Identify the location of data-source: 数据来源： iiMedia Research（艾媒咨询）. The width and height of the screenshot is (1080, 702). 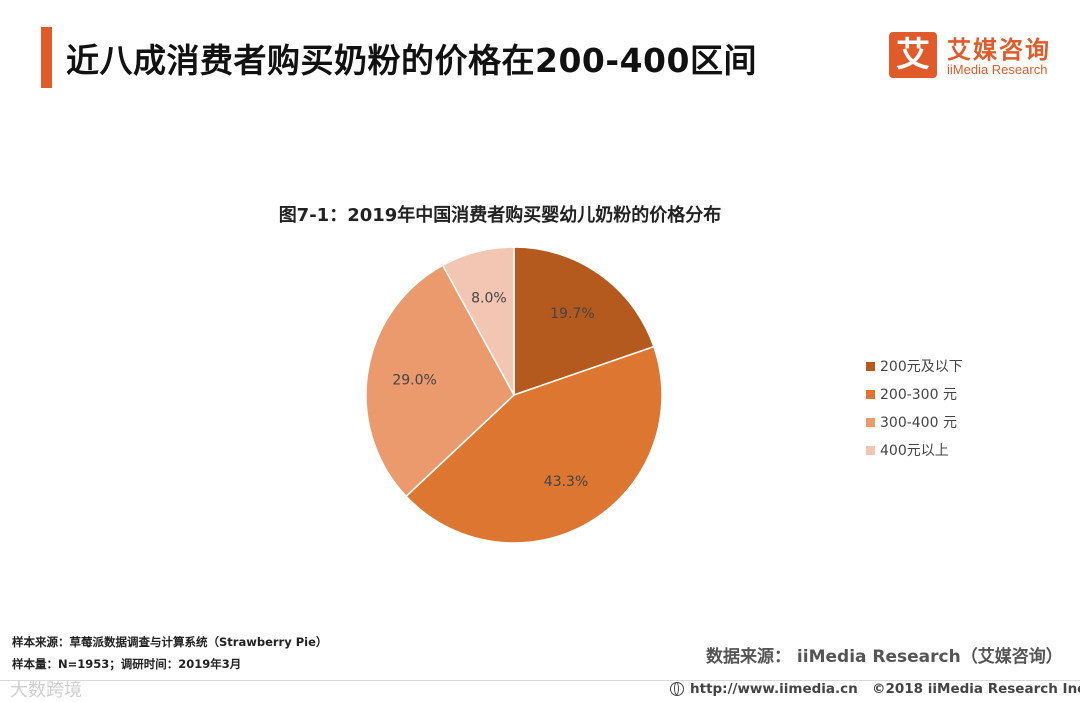
(884, 657).